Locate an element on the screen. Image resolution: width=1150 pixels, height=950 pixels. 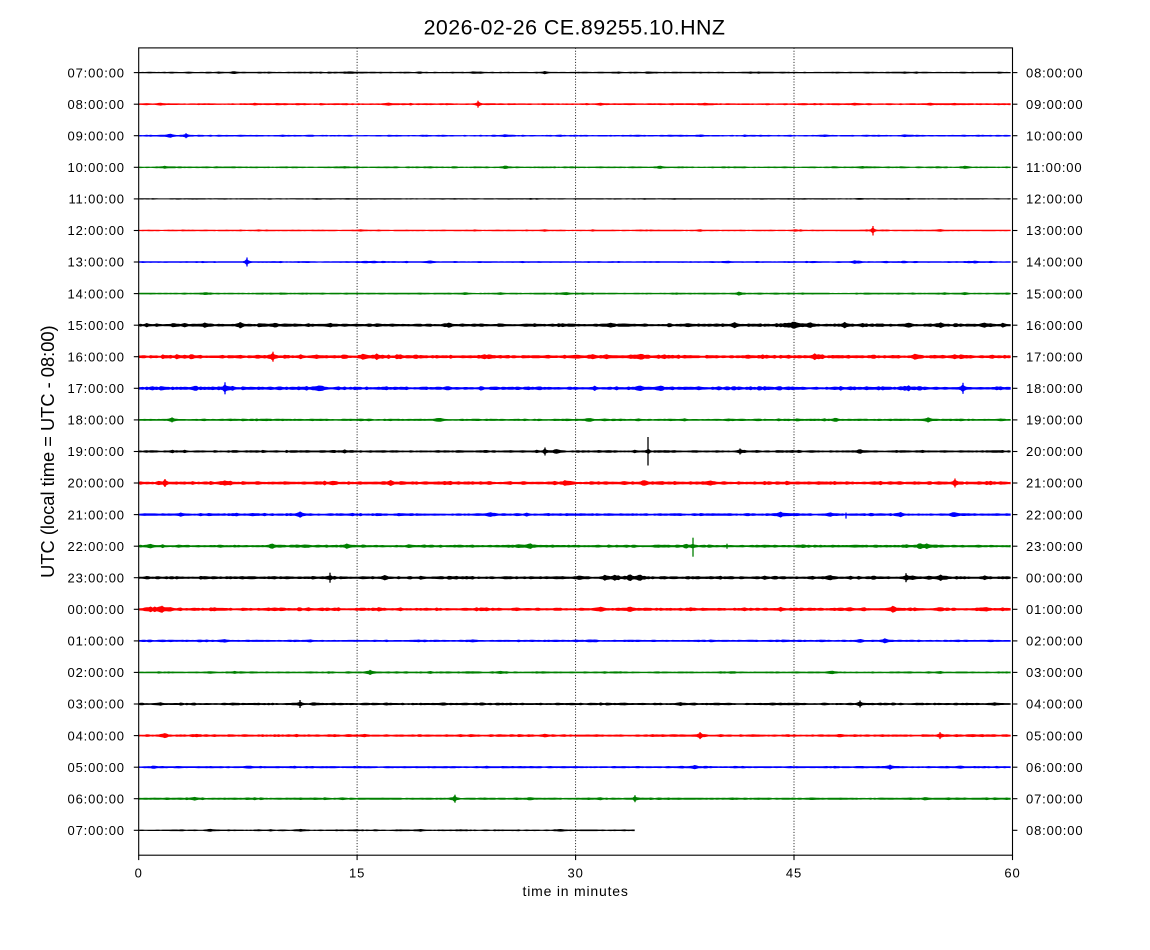
svg-text: 60 is located at coordinates (1012, 872).